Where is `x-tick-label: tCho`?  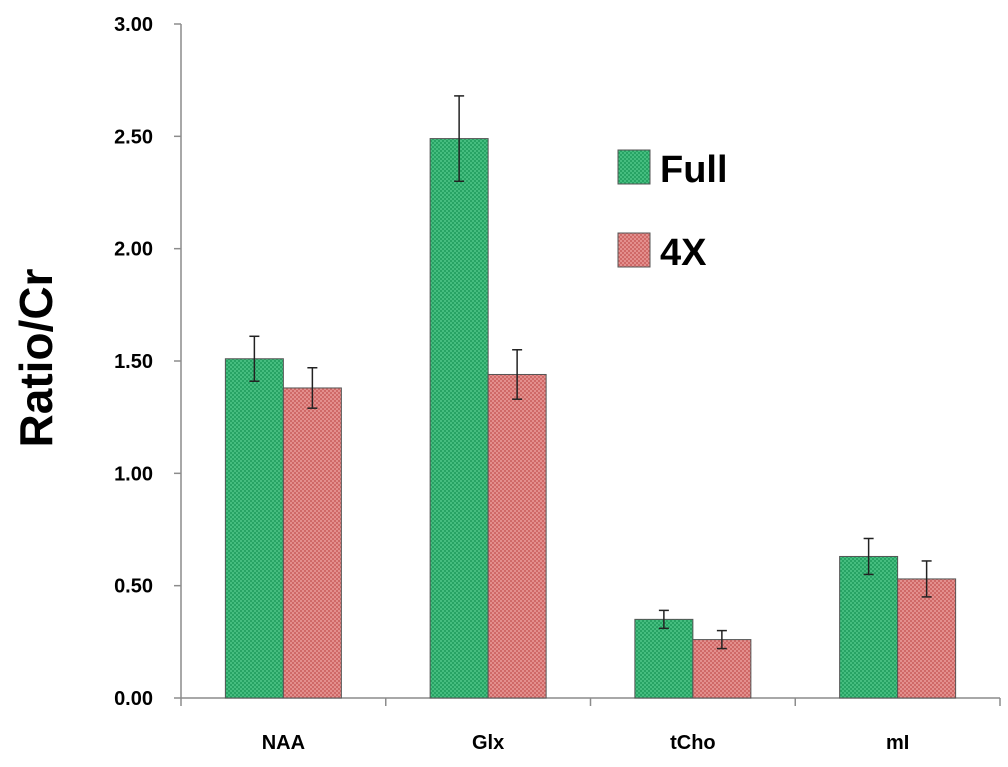
x-tick-label: tCho is located at coordinates (693, 743).